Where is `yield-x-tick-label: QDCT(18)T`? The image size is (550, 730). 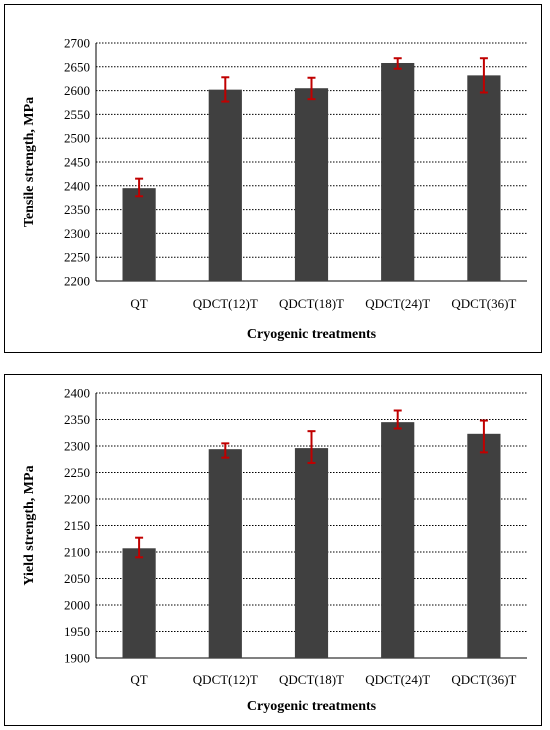 yield-x-tick-label: QDCT(18)T is located at coordinates (311, 679).